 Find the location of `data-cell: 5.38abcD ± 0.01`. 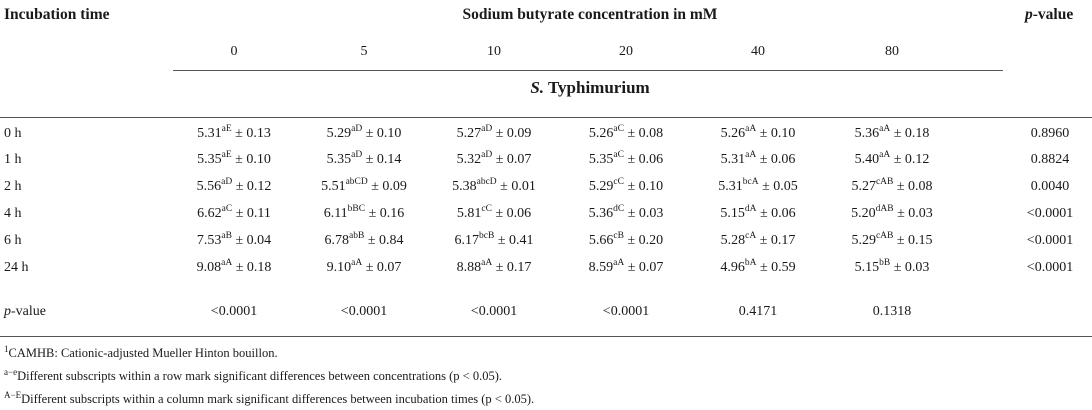

data-cell: 5.38abcD ± 0.01 is located at coordinates (494, 186).